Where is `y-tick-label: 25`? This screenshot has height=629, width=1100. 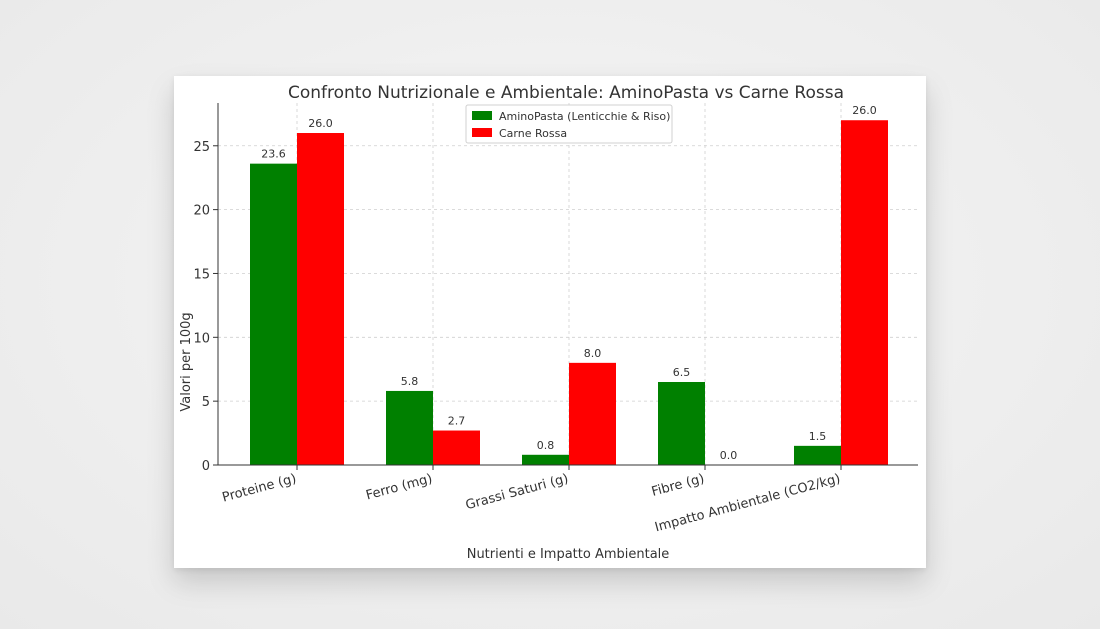
y-tick-label: 25 is located at coordinates (201, 147).